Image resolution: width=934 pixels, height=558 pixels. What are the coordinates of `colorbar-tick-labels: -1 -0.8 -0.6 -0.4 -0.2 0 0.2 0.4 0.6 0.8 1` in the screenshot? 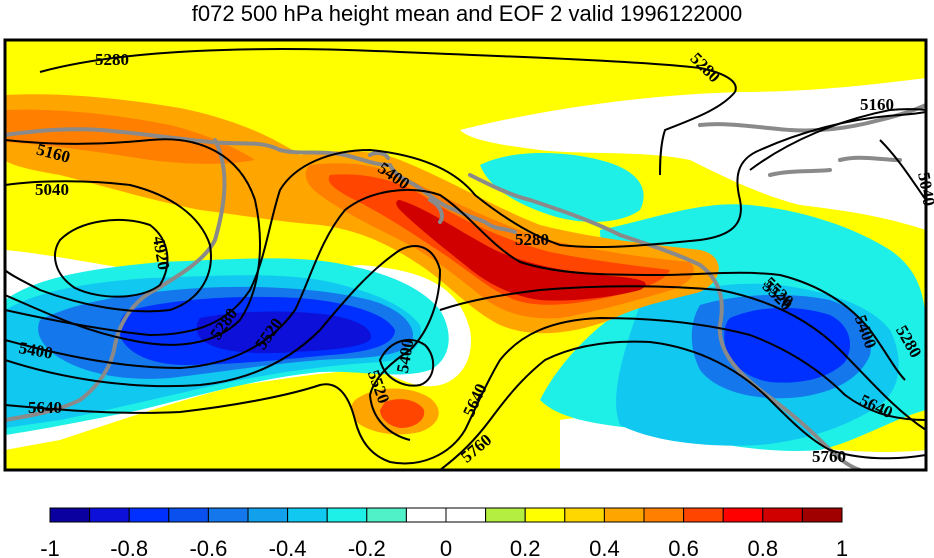 It's located at (444, 547).